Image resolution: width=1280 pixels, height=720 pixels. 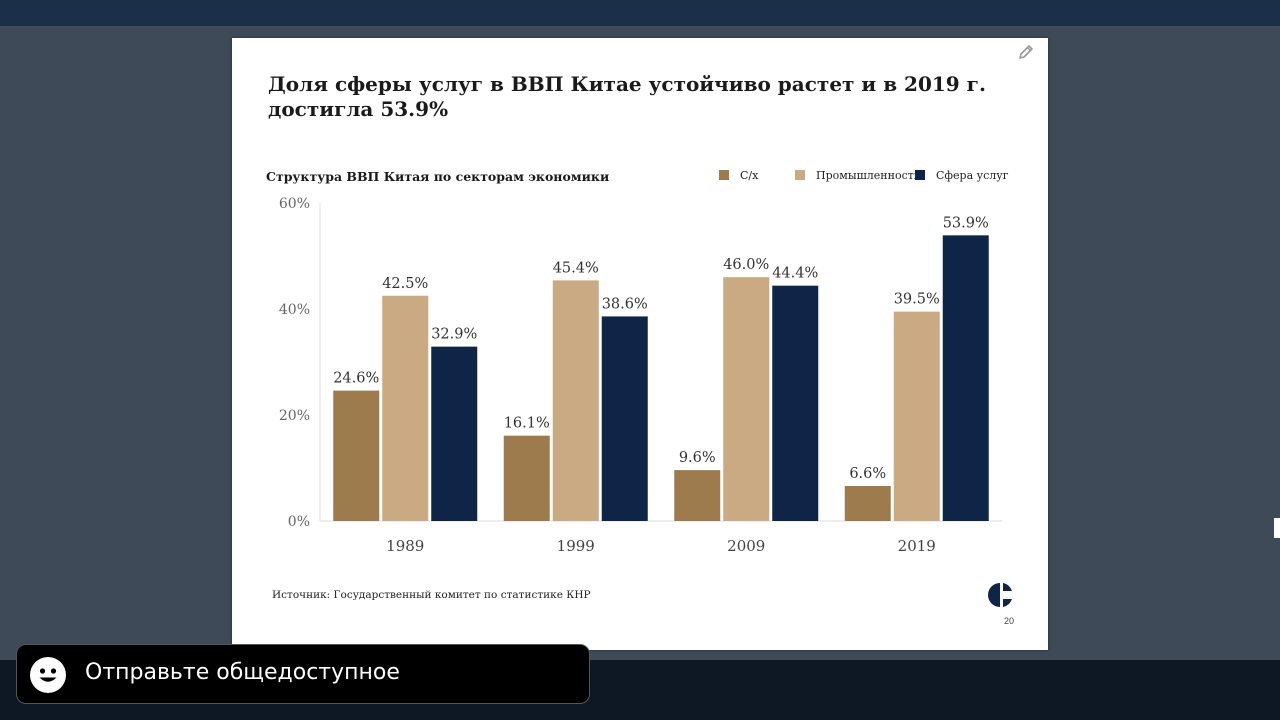 What do you see at coordinates (576, 268) in the screenshot?
I see `data-label: 45.4%` at bounding box center [576, 268].